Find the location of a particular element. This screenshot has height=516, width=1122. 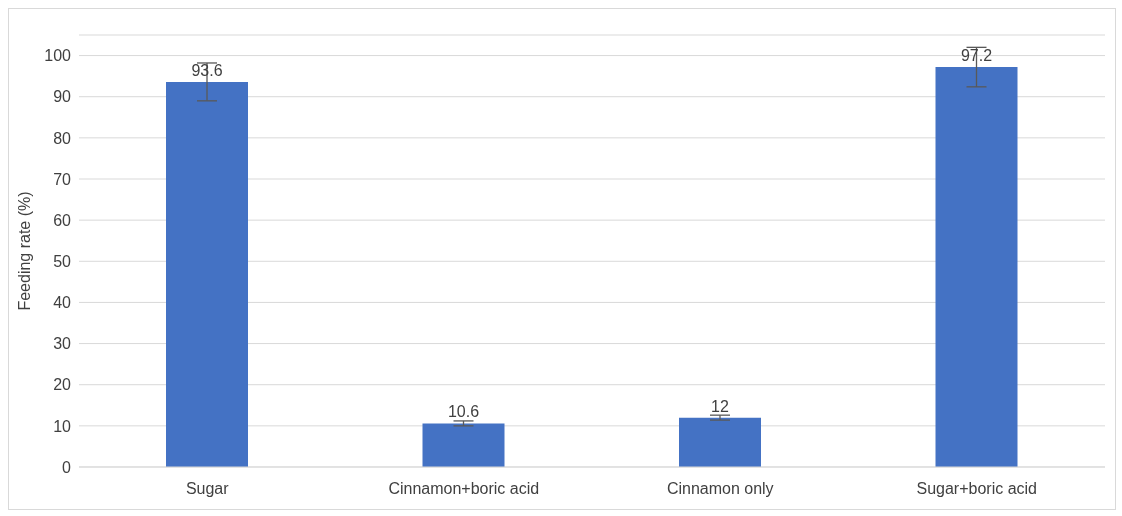

y-tick-label: 90 is located at coordinates (62, 97).